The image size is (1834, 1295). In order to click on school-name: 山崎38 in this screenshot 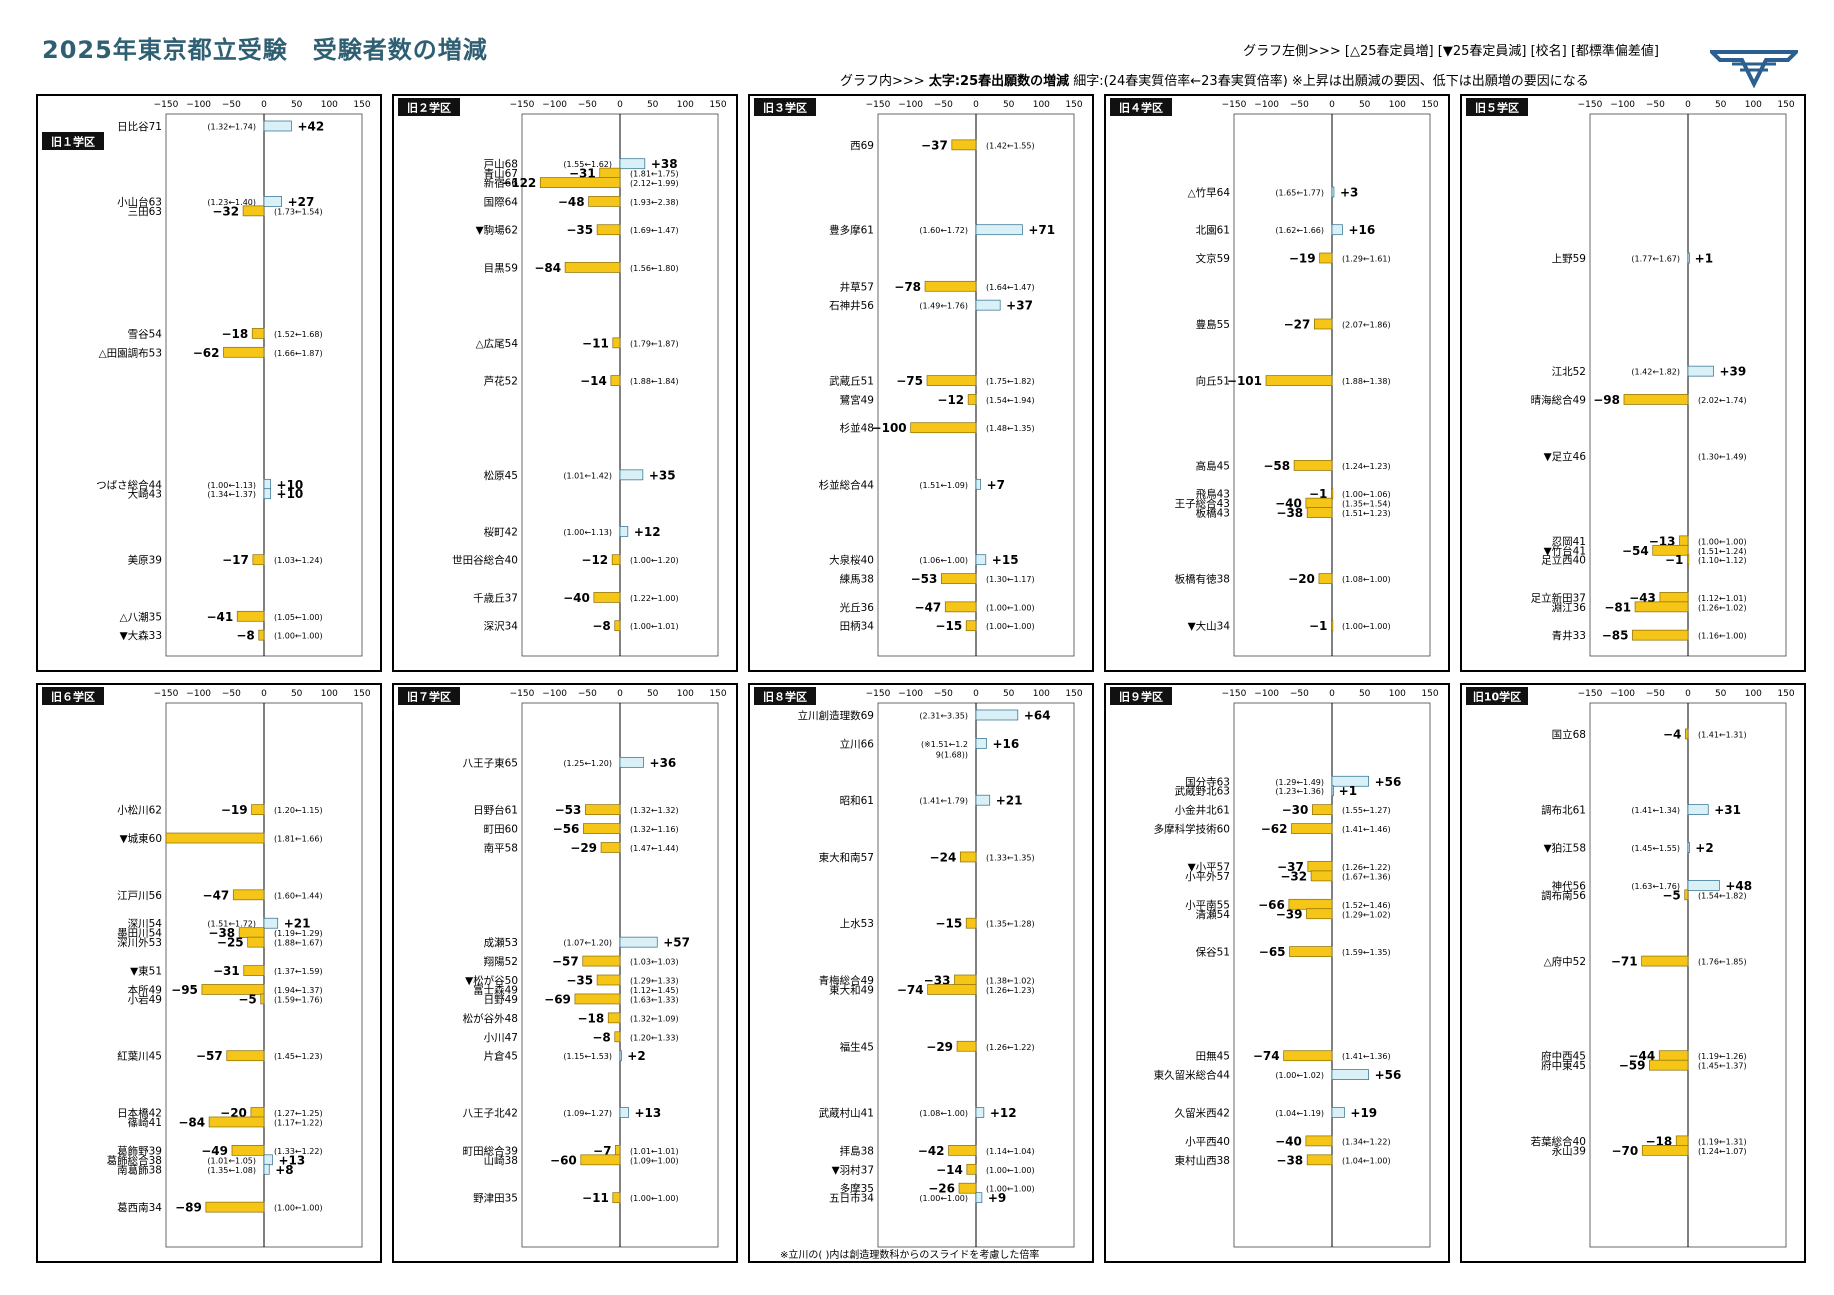, I will do `click(501, 1160)`.